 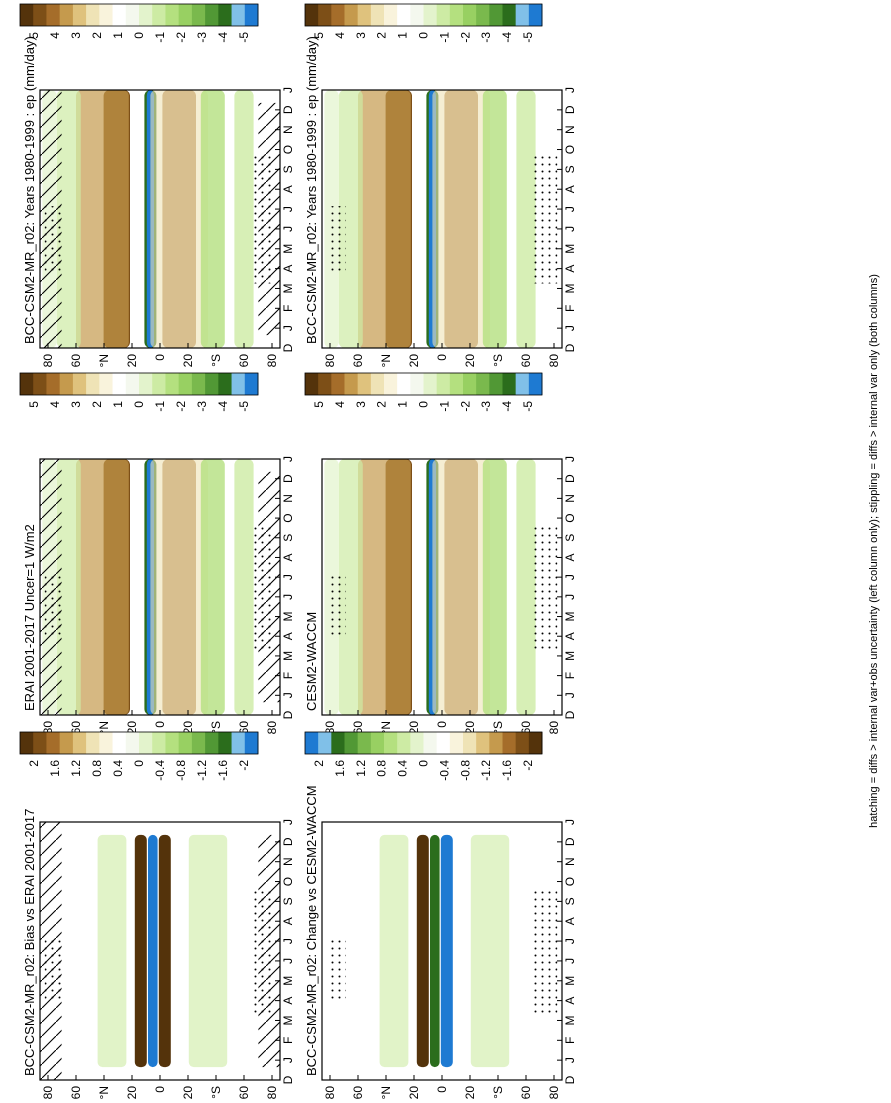 I want to click on lat-tick-label: 0, so click(x=160, y=1089).